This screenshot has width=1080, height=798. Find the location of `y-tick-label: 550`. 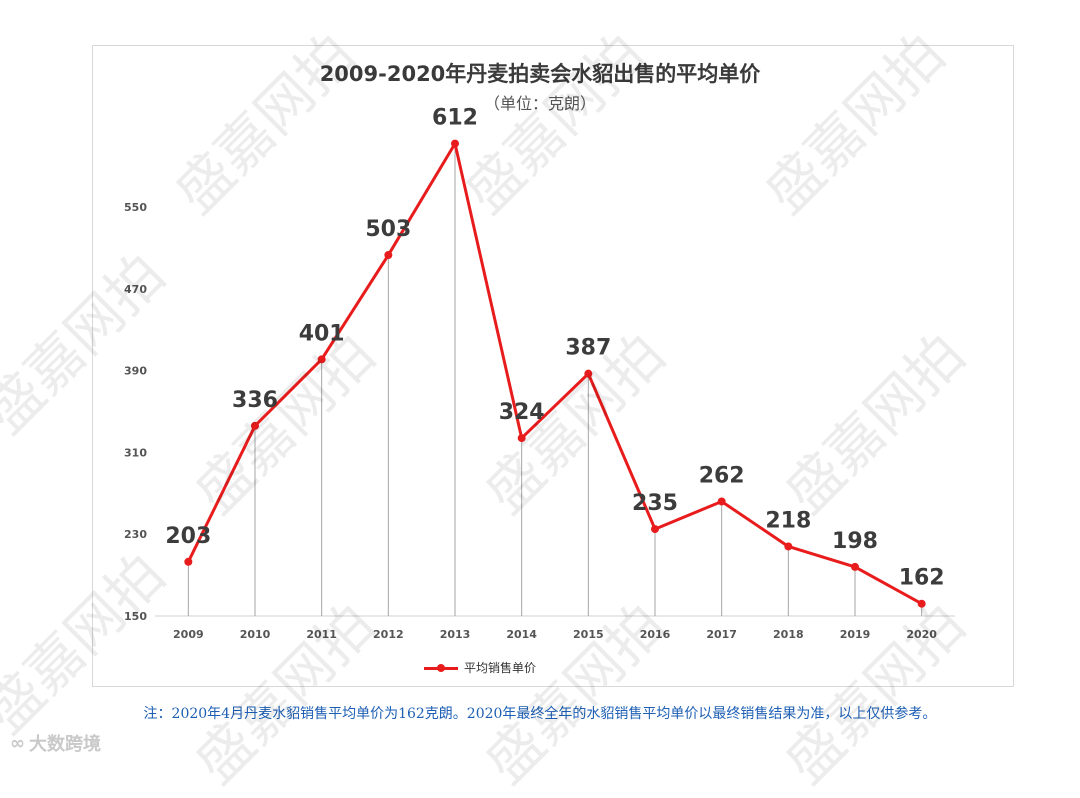

y-tick-label: 550 is located at coordinates (135, 207).